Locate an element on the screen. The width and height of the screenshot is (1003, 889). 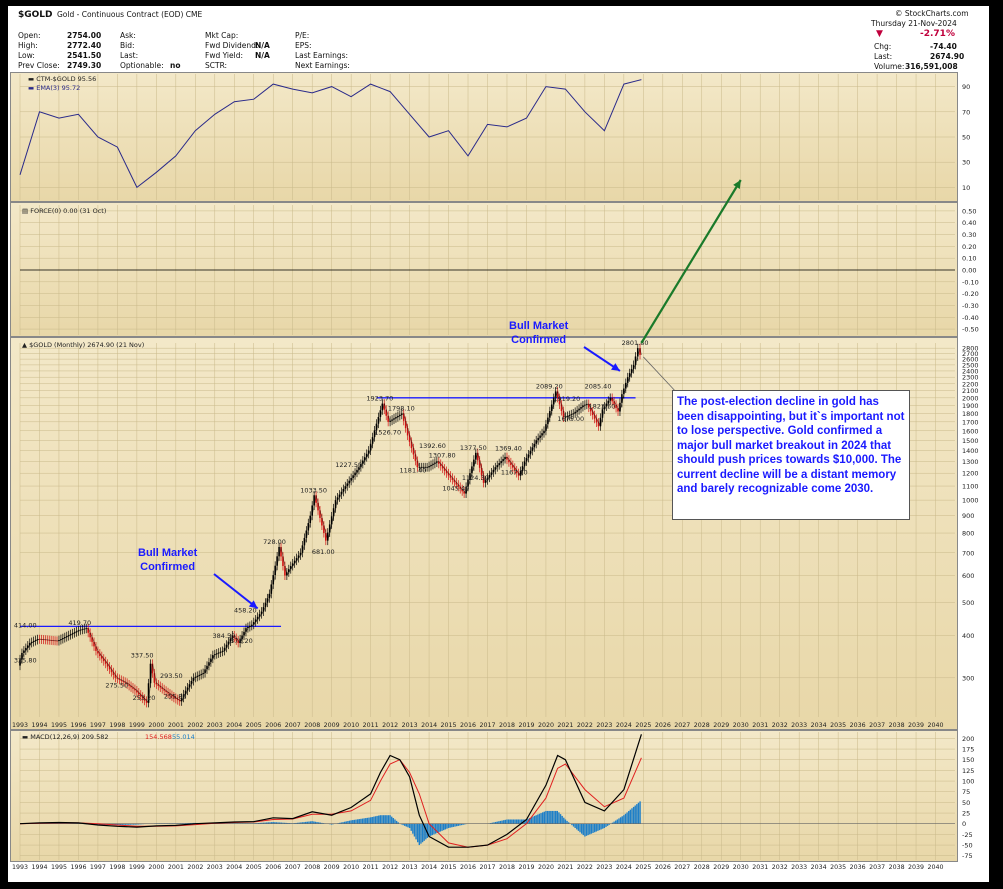
price-tick-label: 1700 is located at coordinates (970, 422).